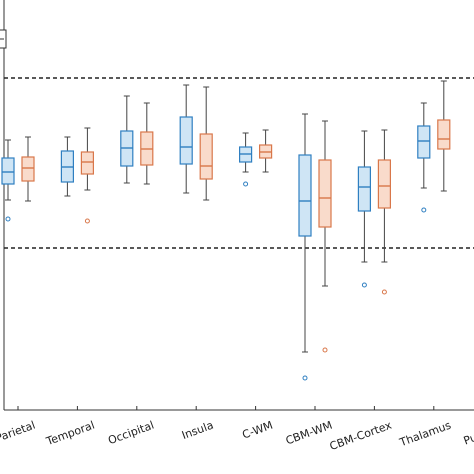 The height and width of the screenshot is (474, 474). I want to click on x-tick-label: CBM-WM, so click(309, 433).